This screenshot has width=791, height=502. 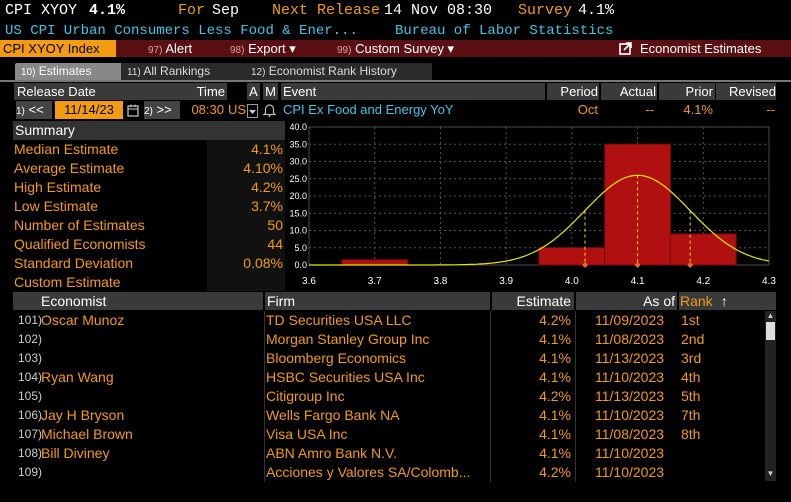 I want to click on economist-header: Economist, so click(x=138, y=301).